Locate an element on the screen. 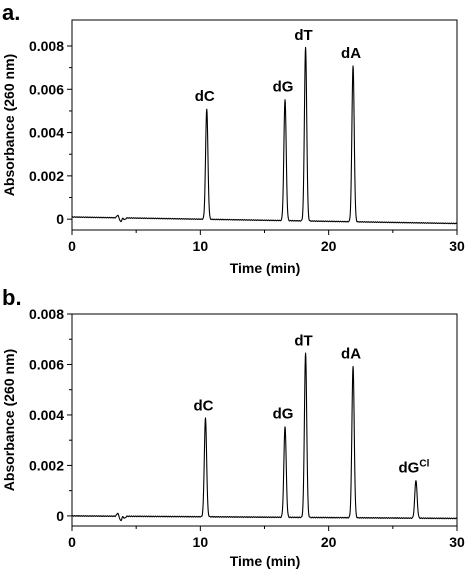 This screenshot has width=474, height=571. panel-a-y-axis-label: Absorbance (260 nm) is located at coordinates (9, 125).